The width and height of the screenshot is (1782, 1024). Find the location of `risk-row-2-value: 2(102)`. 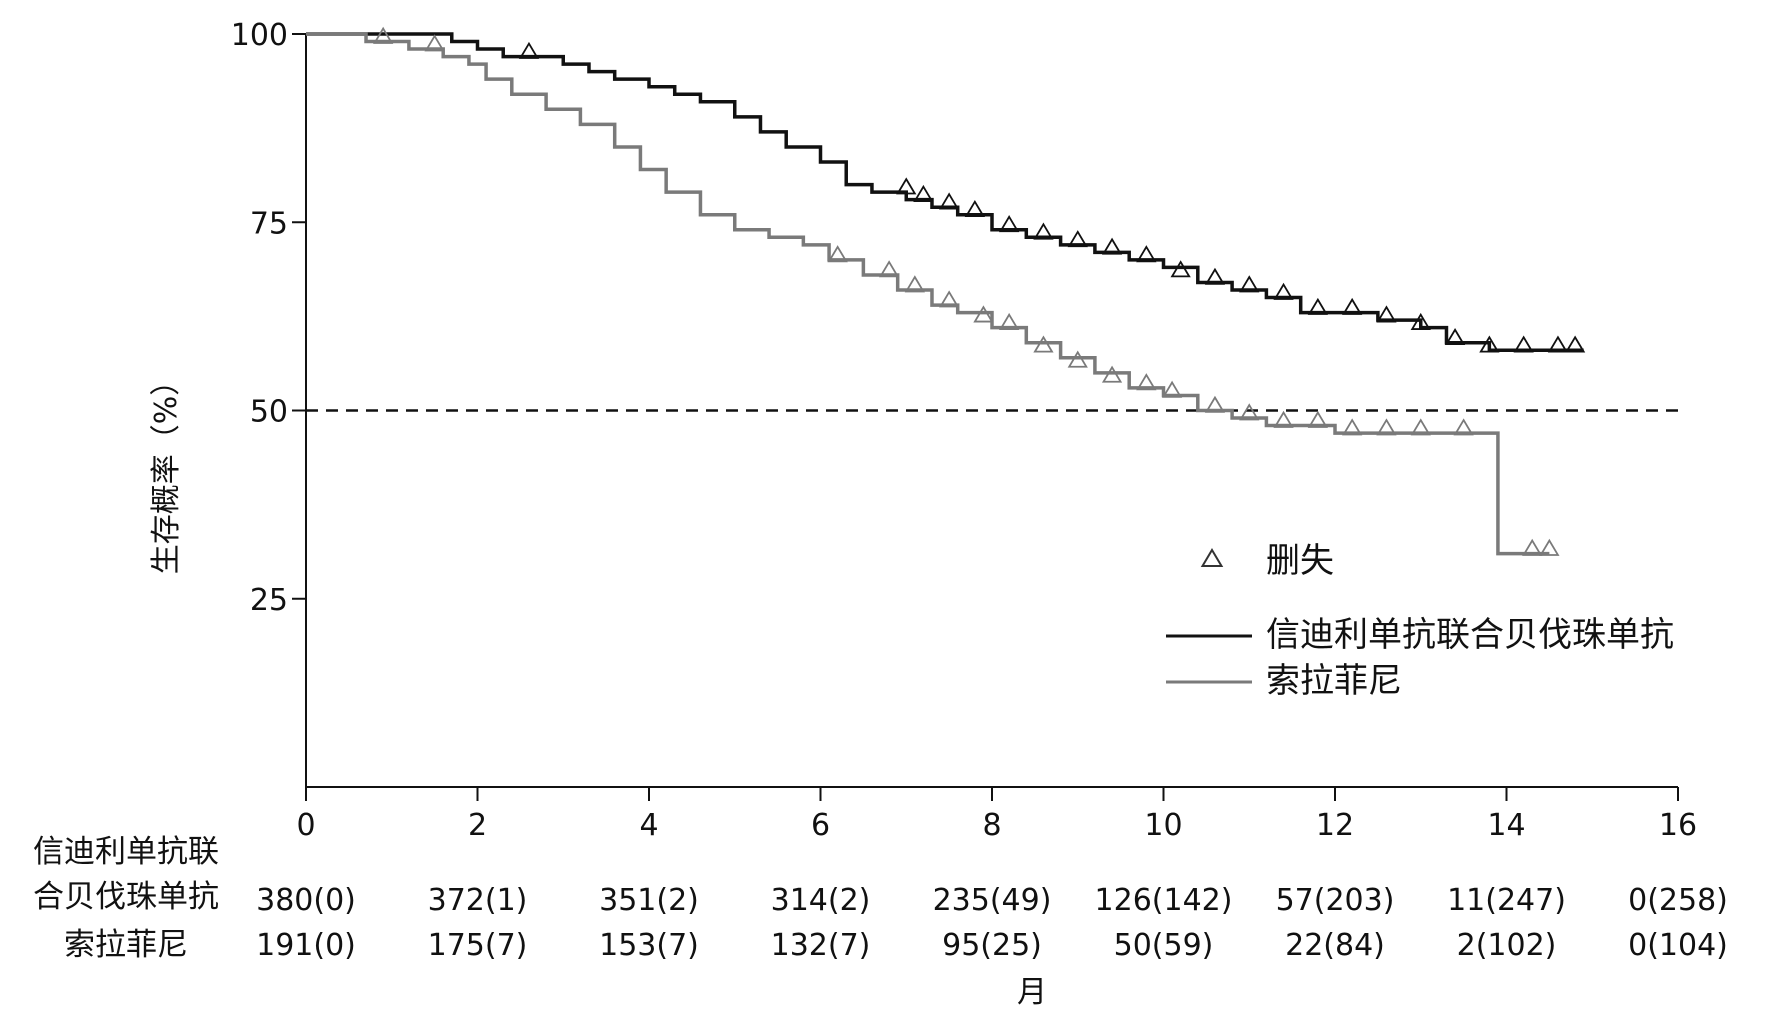

risk-row-2-value: 2(102) is located at coordinates (1507, 945).